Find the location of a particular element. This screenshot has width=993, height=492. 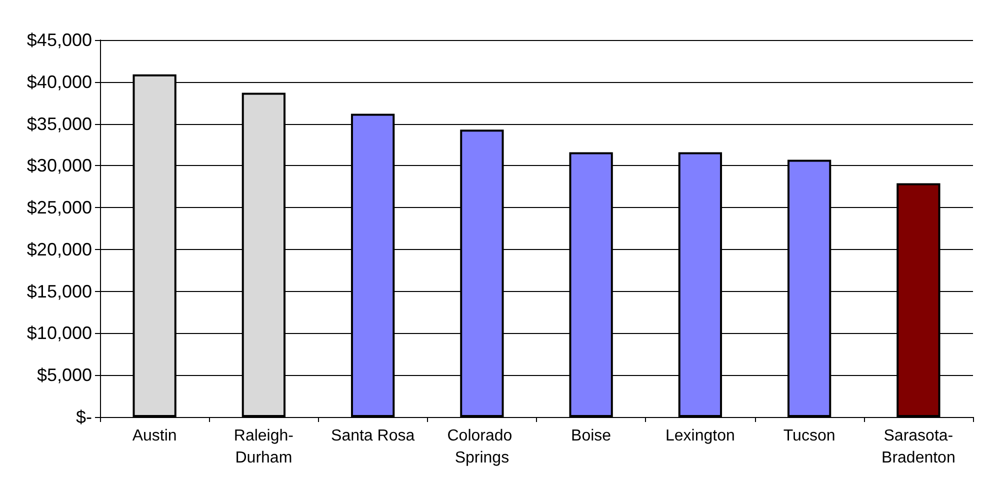

x-tick-label: Tucson is located at coordinates (809, 436).